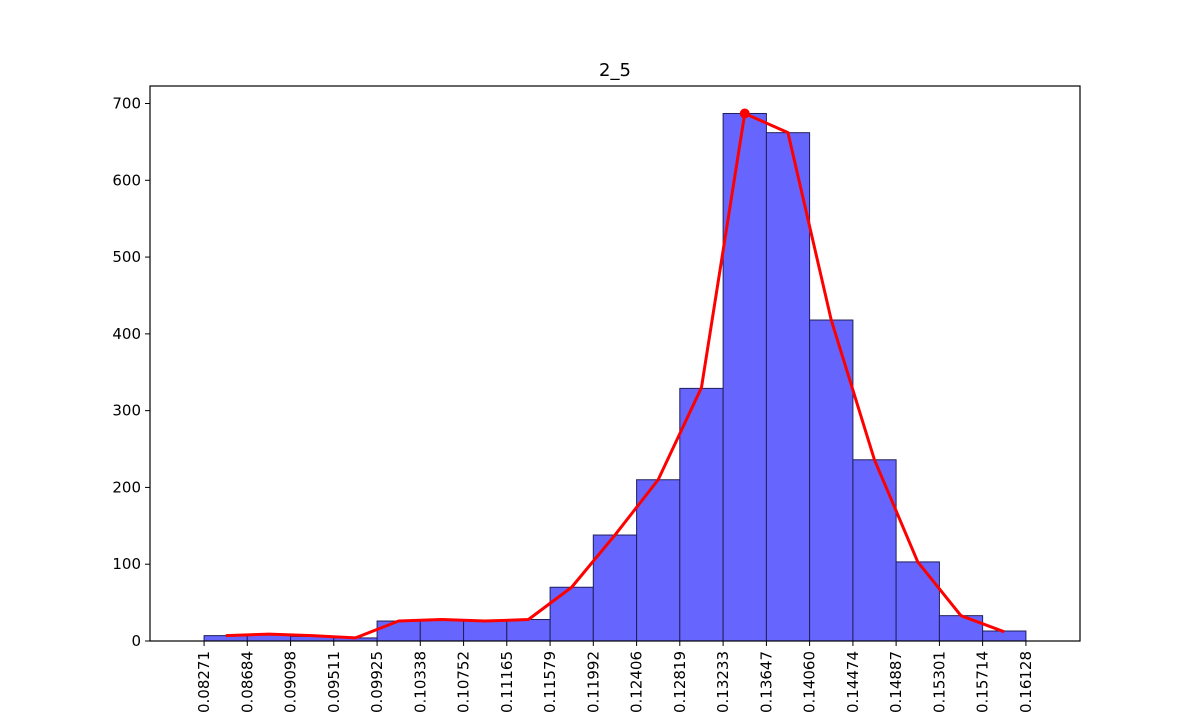 Image resolution: width=1200 pixels, height=720 pixels. I want to click on x-tick-label: 0.15301, so click(939, 682).